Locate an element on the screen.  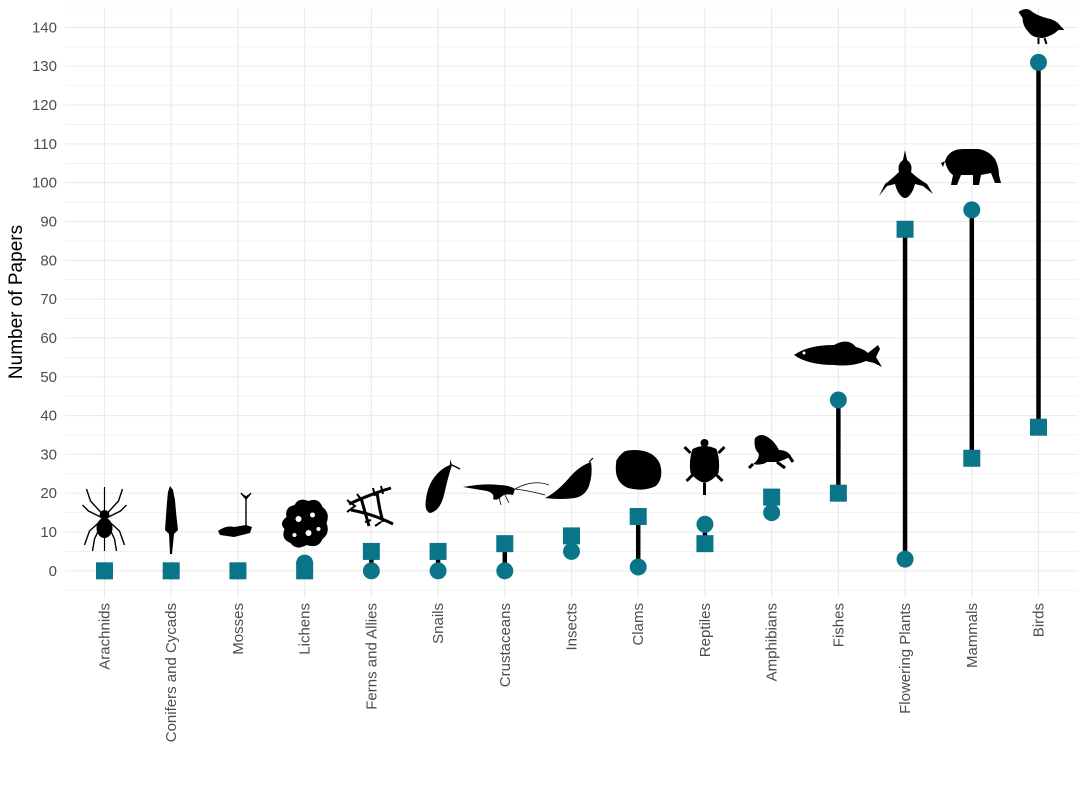
y-tick-label: 100 is located at coordinates (44, 183).